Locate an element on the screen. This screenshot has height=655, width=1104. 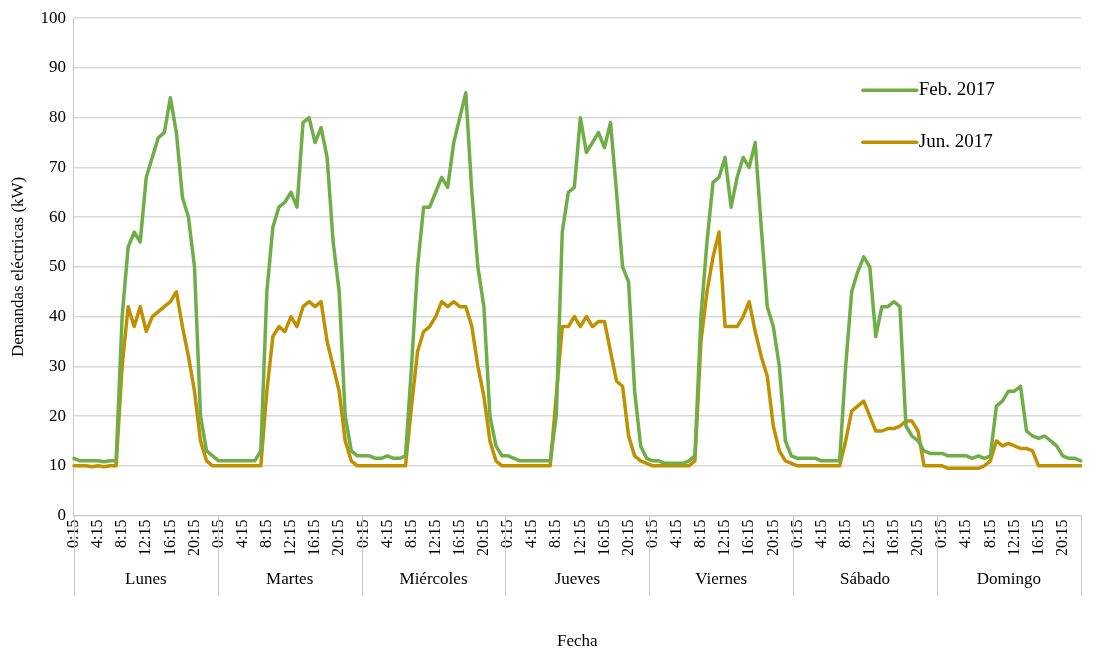
text: Jueves is located at coordinates (577, 579).